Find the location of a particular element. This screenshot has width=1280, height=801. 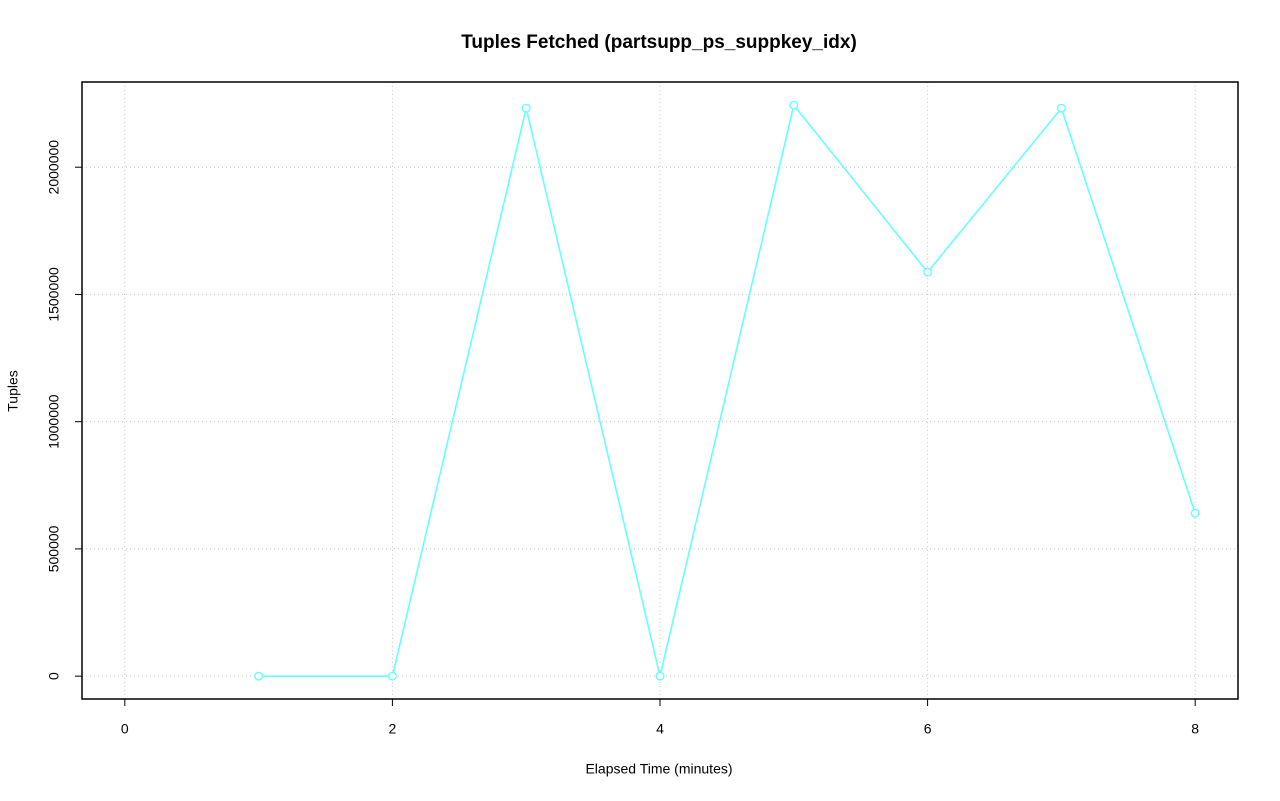

y-tick-label: 500000 is located at coordinates (54, 548).